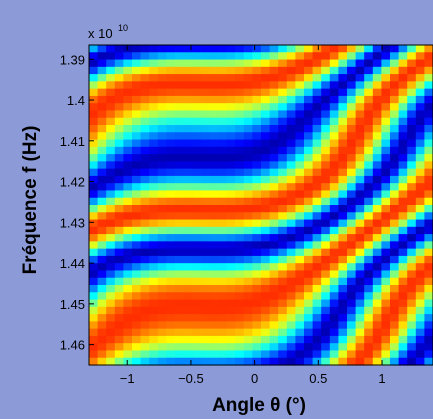  What do you see at coordinates (123, 28) in the screenshot?
I see `y-exponent-superscript: 10` at bounding box center [123, 28].